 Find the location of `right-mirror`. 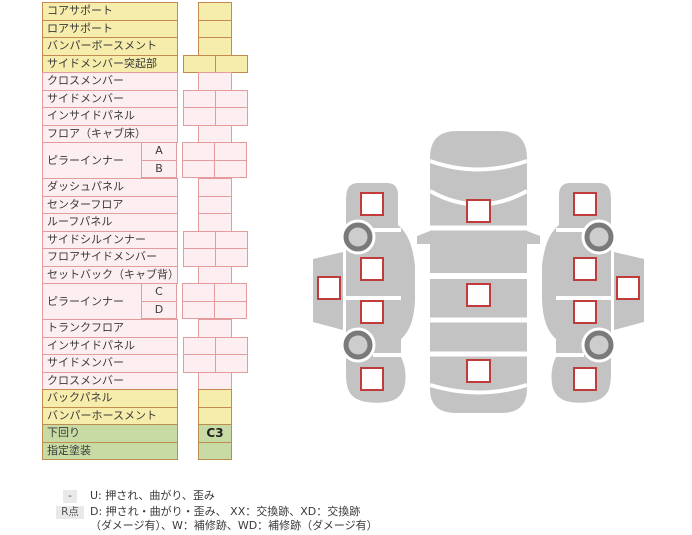

right-mirror is located at coordinates (533, 237).